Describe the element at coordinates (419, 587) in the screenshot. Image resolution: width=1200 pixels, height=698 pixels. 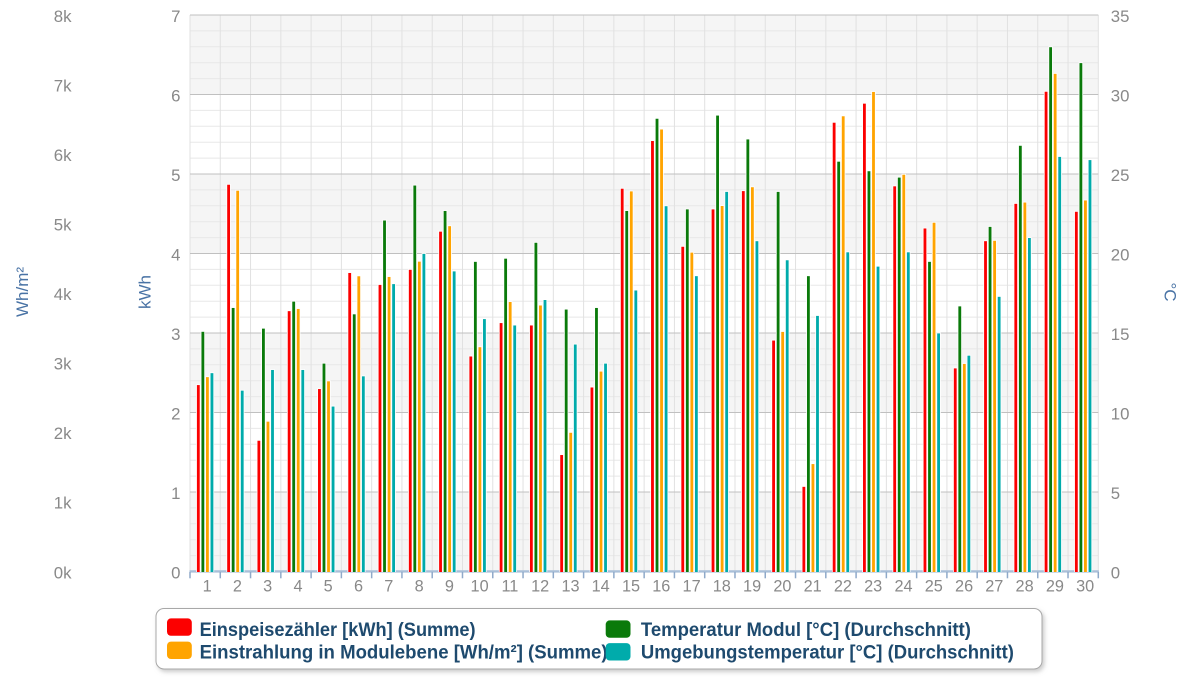
I see `svg-text: 8` at that location.